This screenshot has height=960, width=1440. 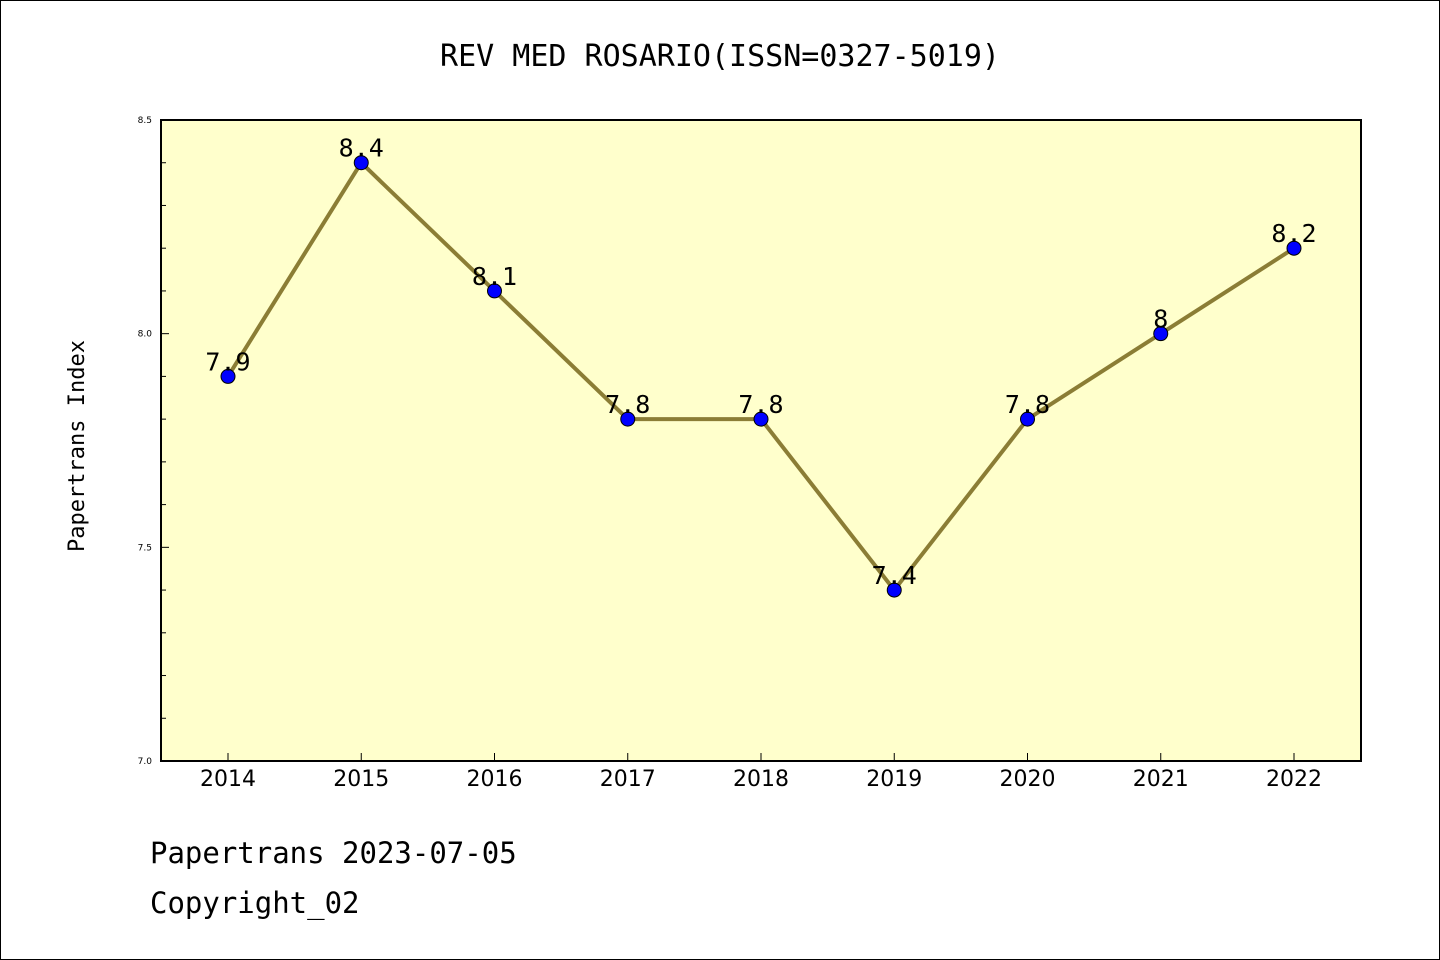 What do you see at coordinates (361, 148) in the screenshot?
I see `data-label: 8.4` at bounding box center [361, 148].